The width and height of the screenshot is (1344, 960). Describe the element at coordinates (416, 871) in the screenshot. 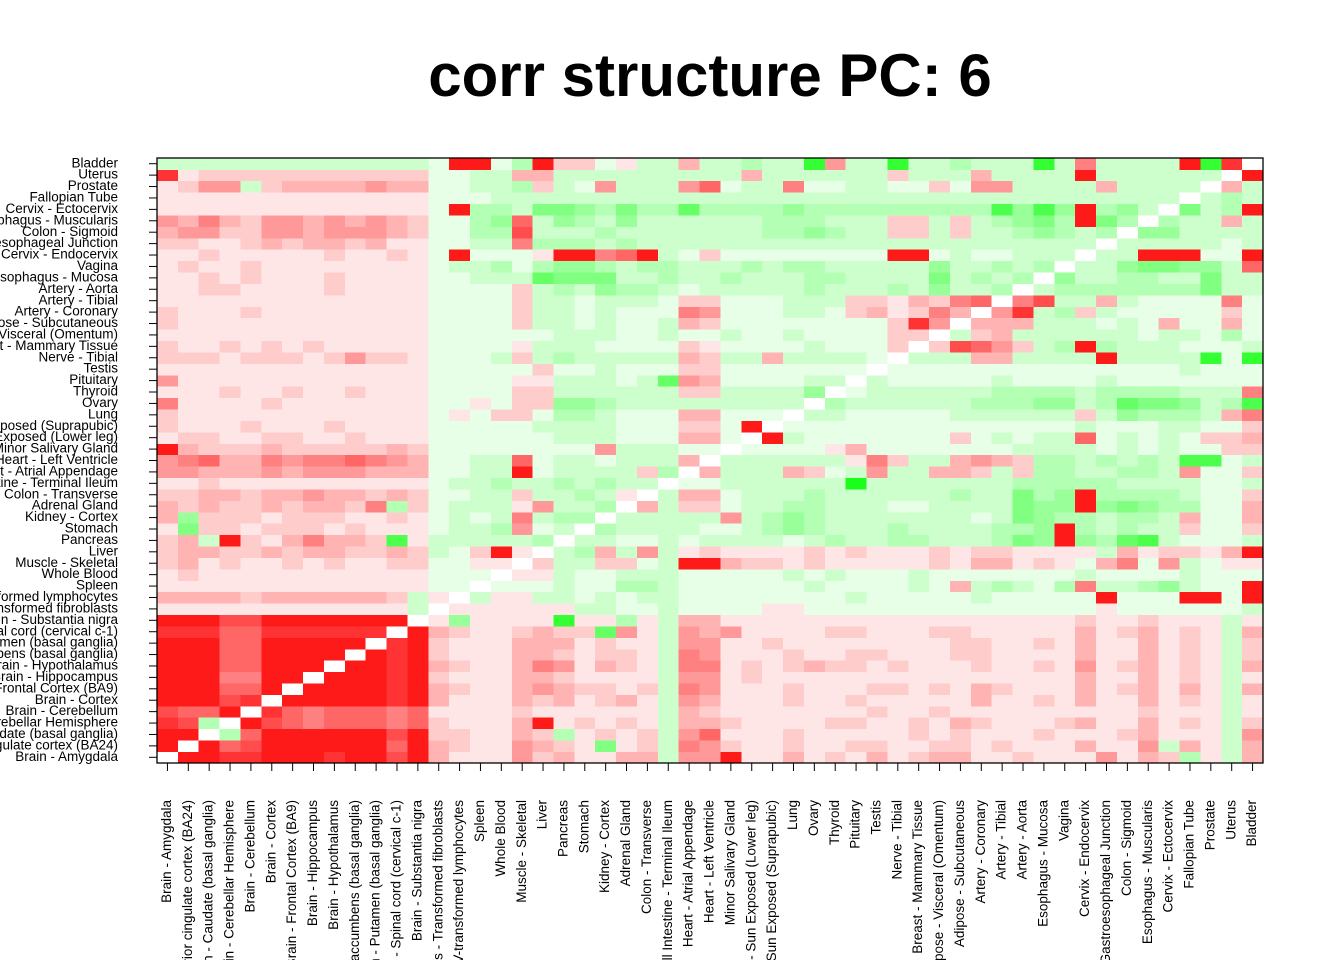

I see `x-tick-label: Brain - Substantia nigra` at that location.